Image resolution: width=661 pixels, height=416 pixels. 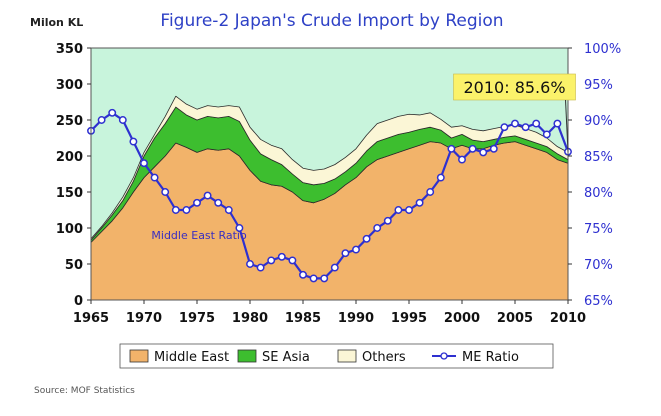 What do you see at coordinates (56, 22) in the screenshot?
I see `y-axis-label-left: Milon KL` at bounding box center [56, 22].